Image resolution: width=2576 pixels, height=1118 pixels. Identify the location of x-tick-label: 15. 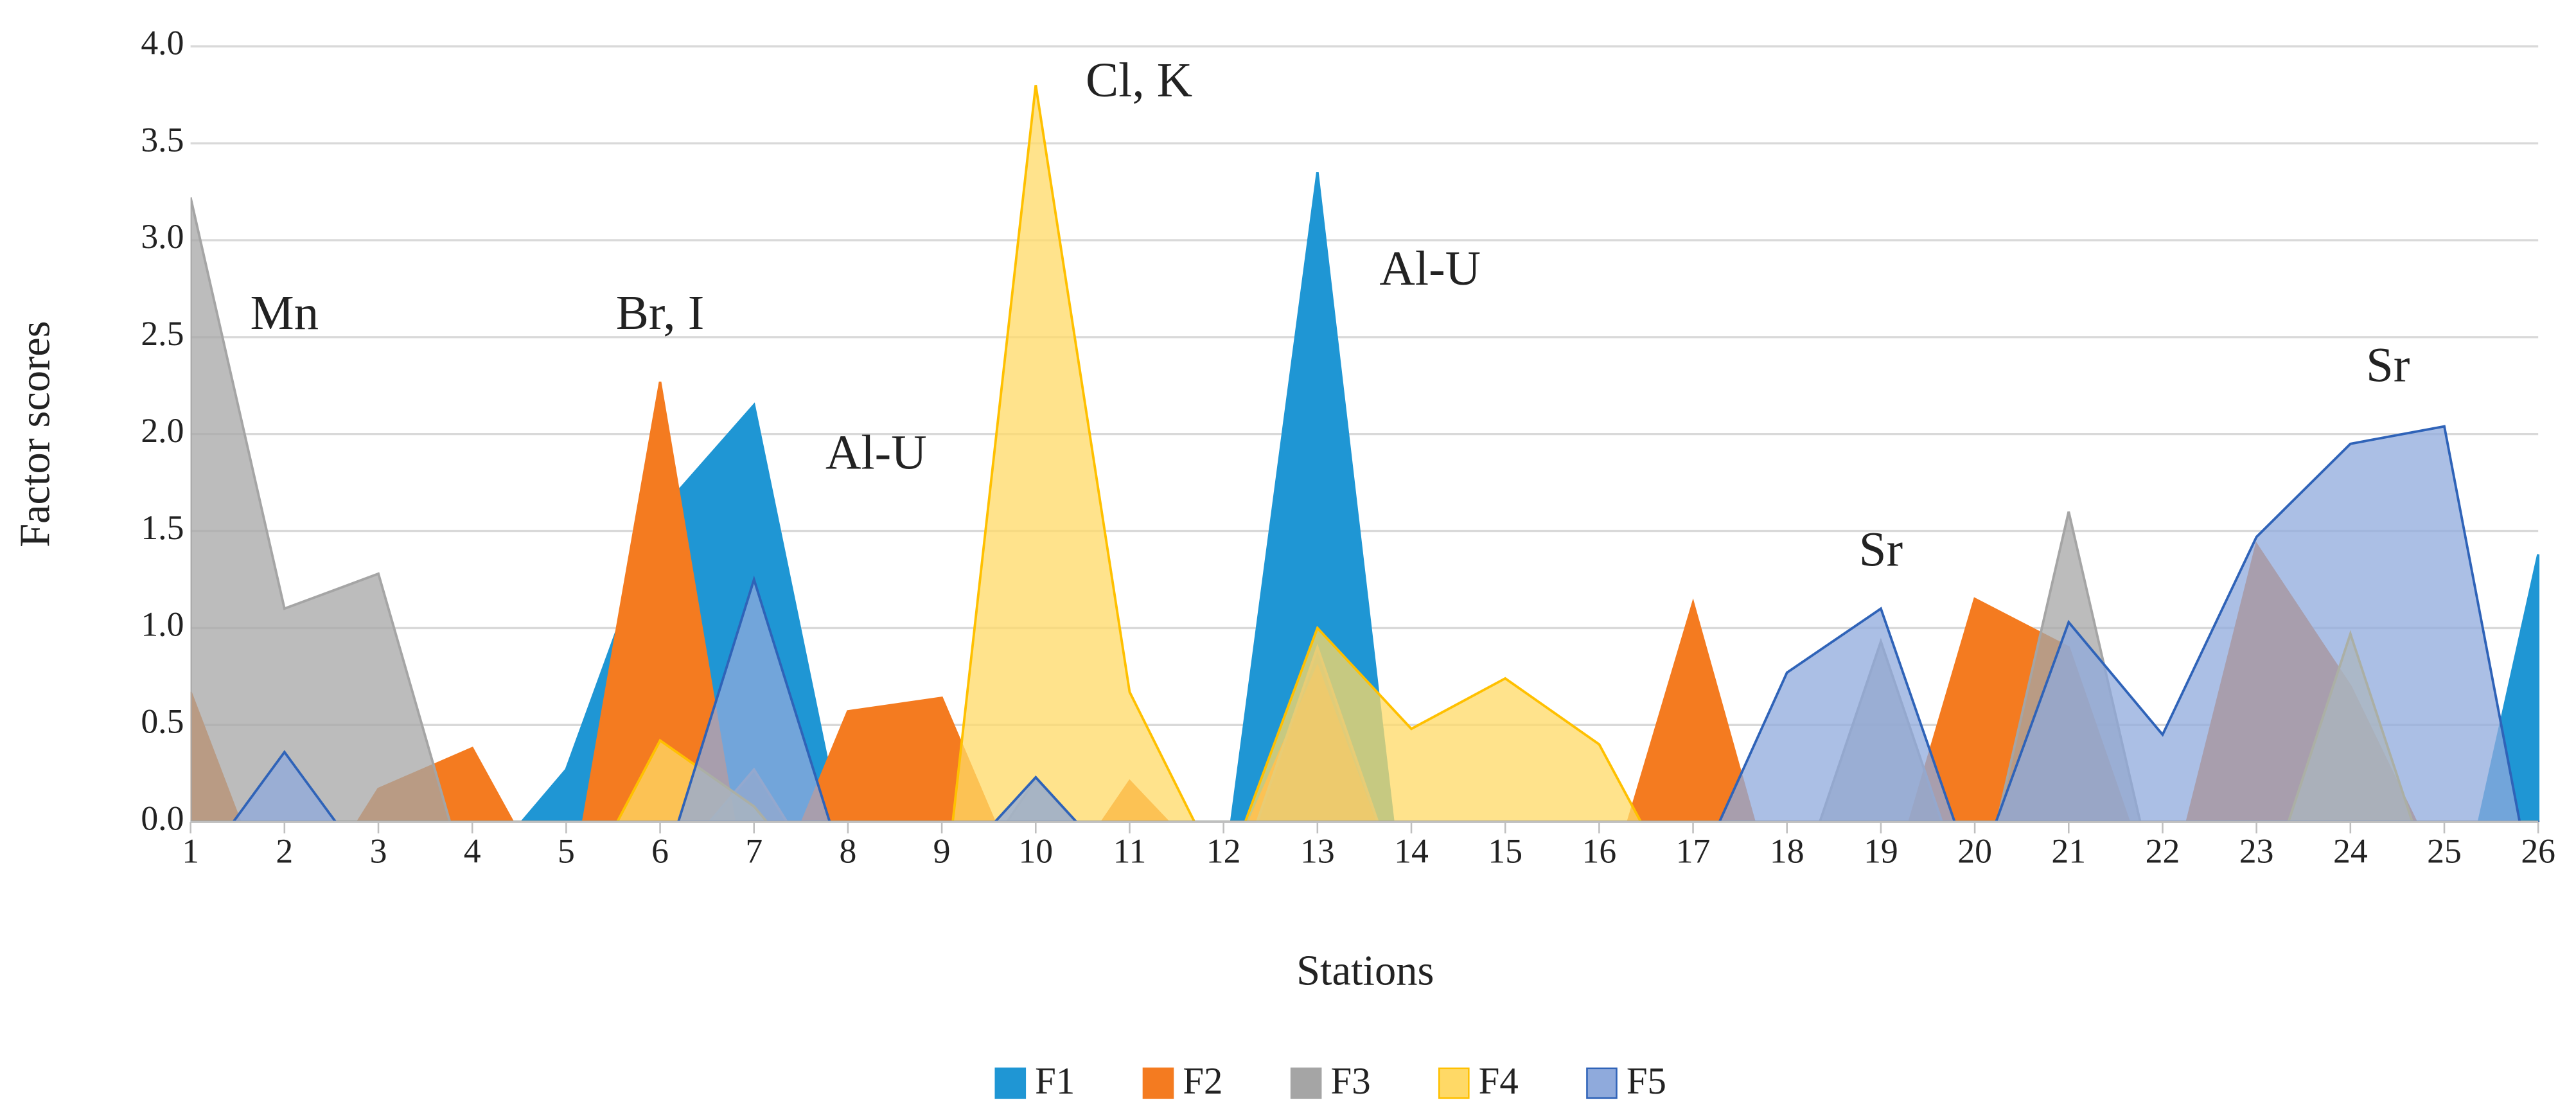
(1505, 851).